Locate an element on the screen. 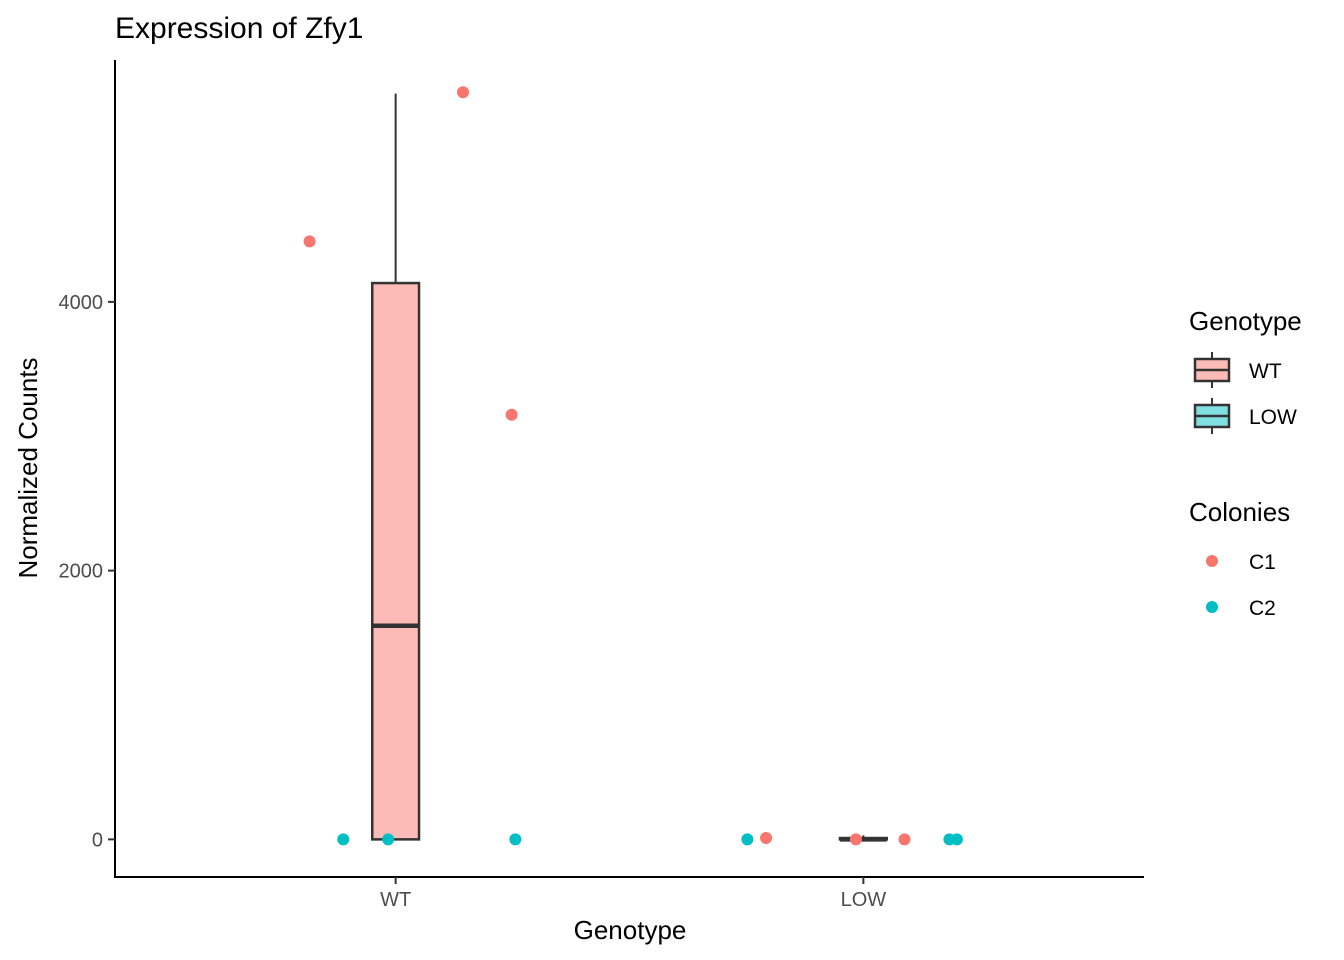 Image resolution: width=1344 pixels, height=960 pixels. legend-colonies: Colonies C1 C2 is located at coordinates (1239, 558).